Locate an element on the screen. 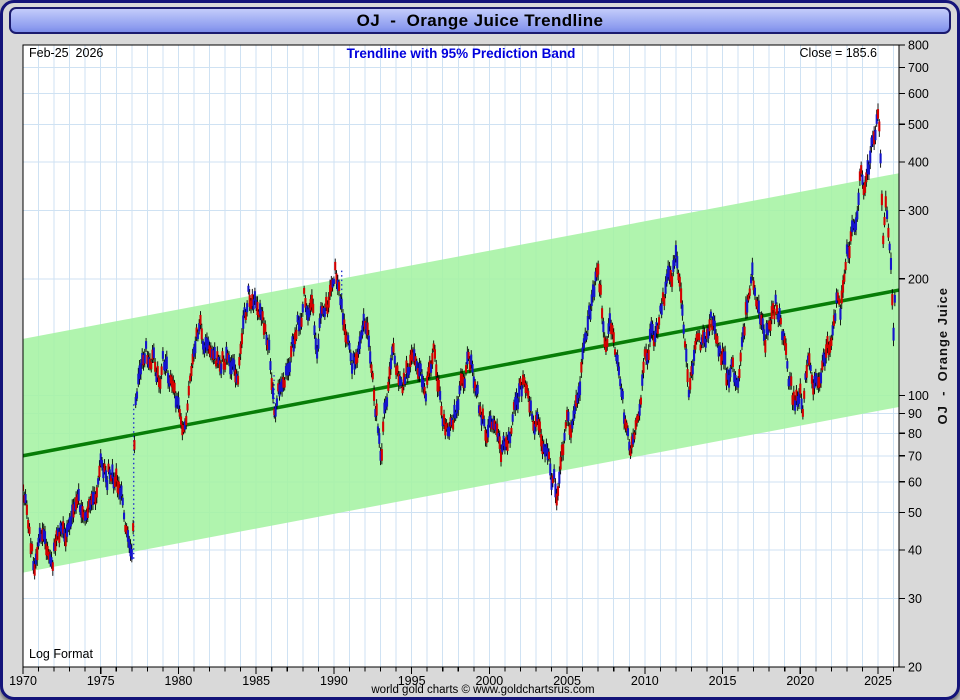  y-axis: 800 700 600 500 400 300 200 100 90 80 70 60 50 40 30 20 is located at coordinates (914, 357).